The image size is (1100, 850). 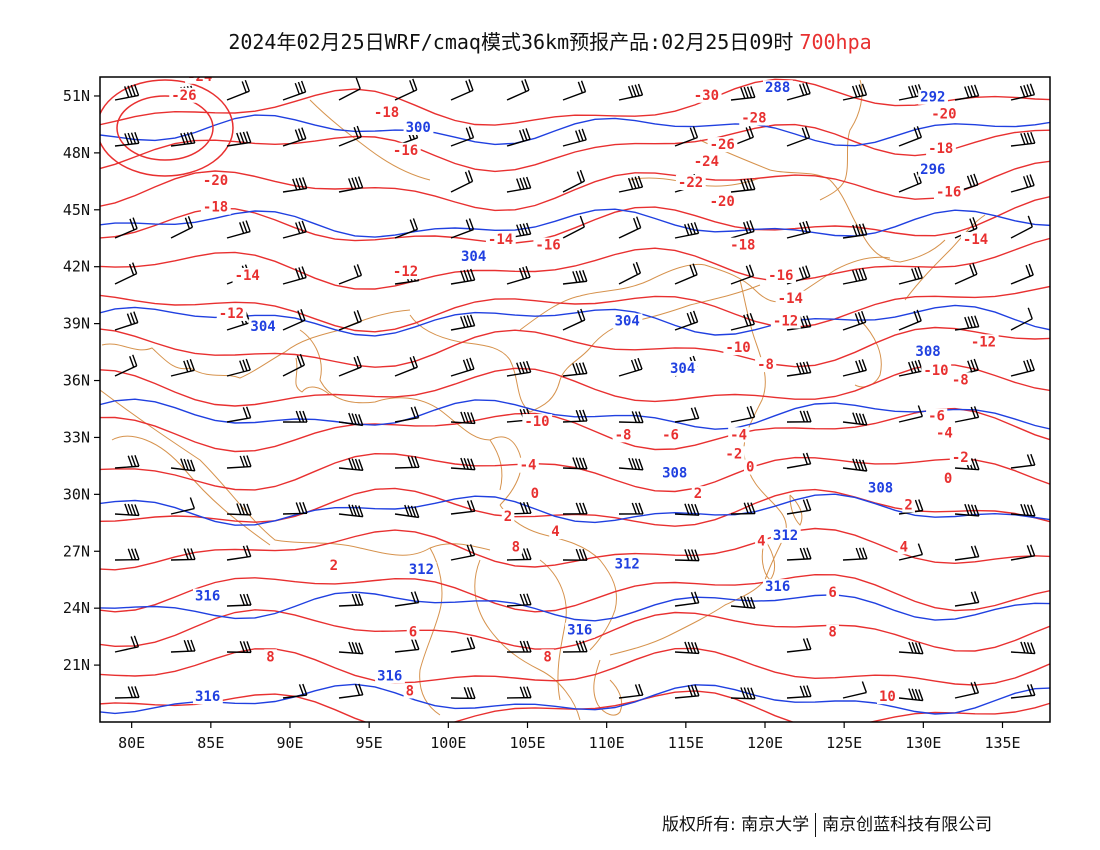 I want to click on temperature-label: 4, so click(x=904, y=547).